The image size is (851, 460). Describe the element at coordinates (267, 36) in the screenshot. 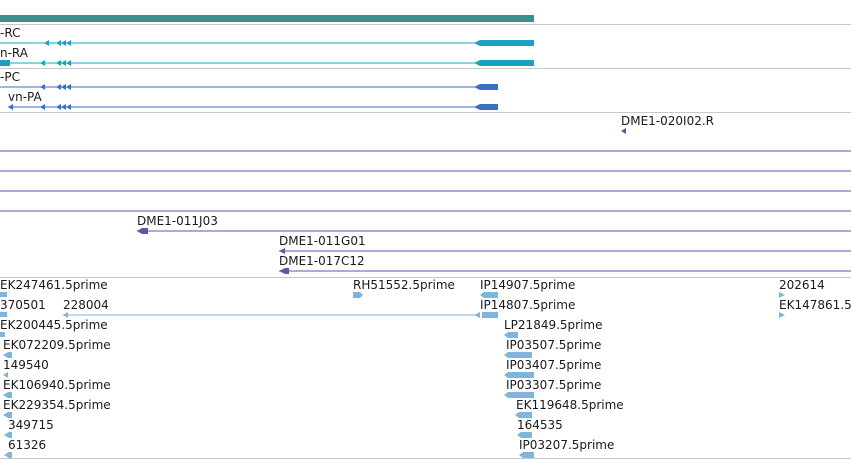

I see `transcript-rc: -RC` at that location.